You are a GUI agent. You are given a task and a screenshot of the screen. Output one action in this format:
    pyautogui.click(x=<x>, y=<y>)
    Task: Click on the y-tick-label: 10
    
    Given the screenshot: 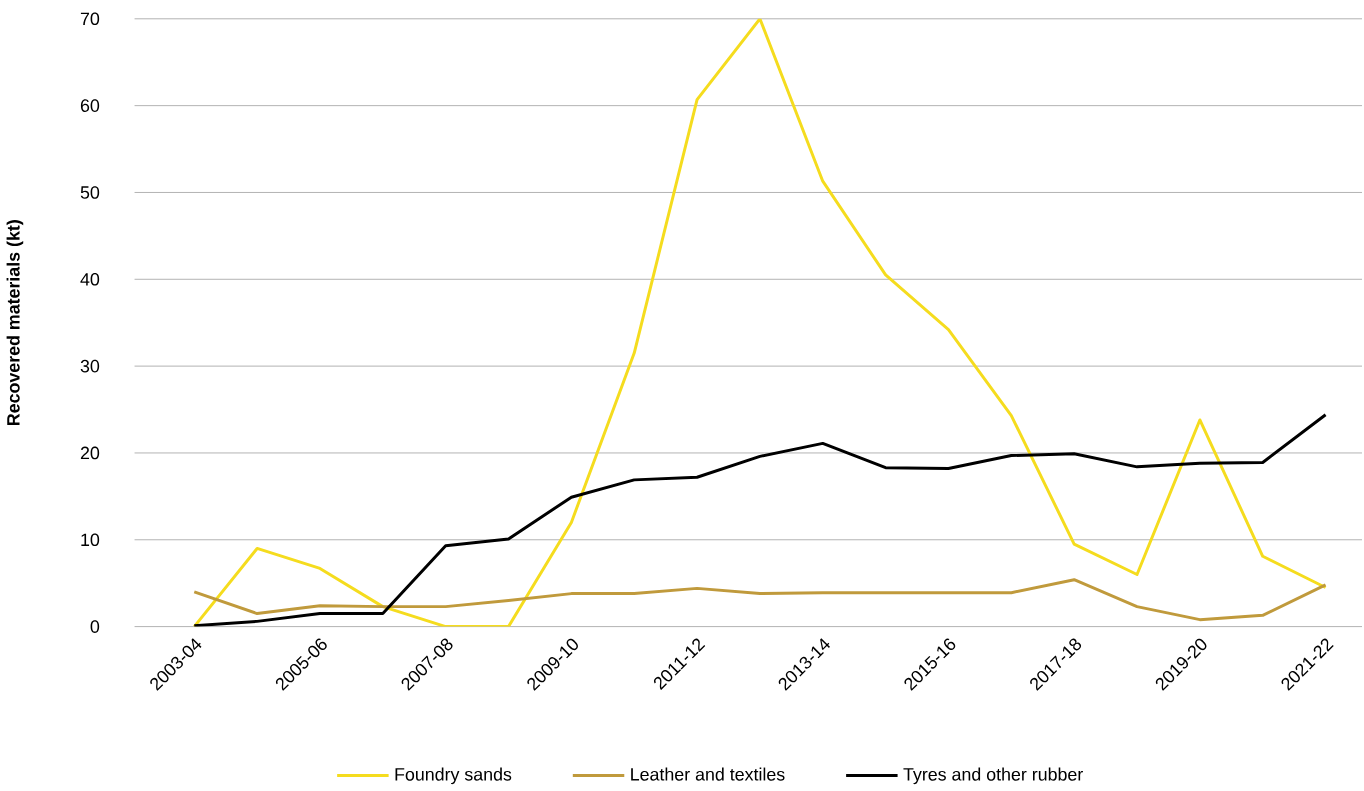 What is the action you would take?
    pyautogui.click(x=90, y=539)
    